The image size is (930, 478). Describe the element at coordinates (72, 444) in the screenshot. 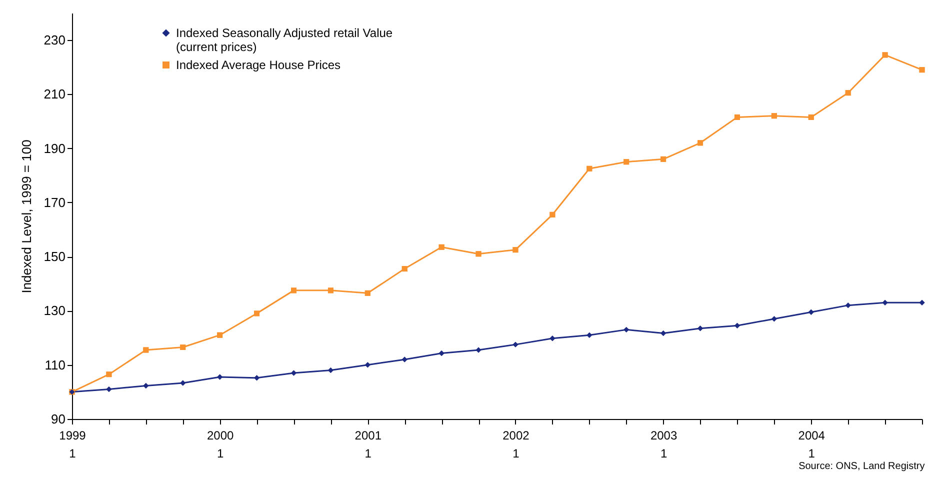

I see `x-tick-label: 1999 1` at that location.